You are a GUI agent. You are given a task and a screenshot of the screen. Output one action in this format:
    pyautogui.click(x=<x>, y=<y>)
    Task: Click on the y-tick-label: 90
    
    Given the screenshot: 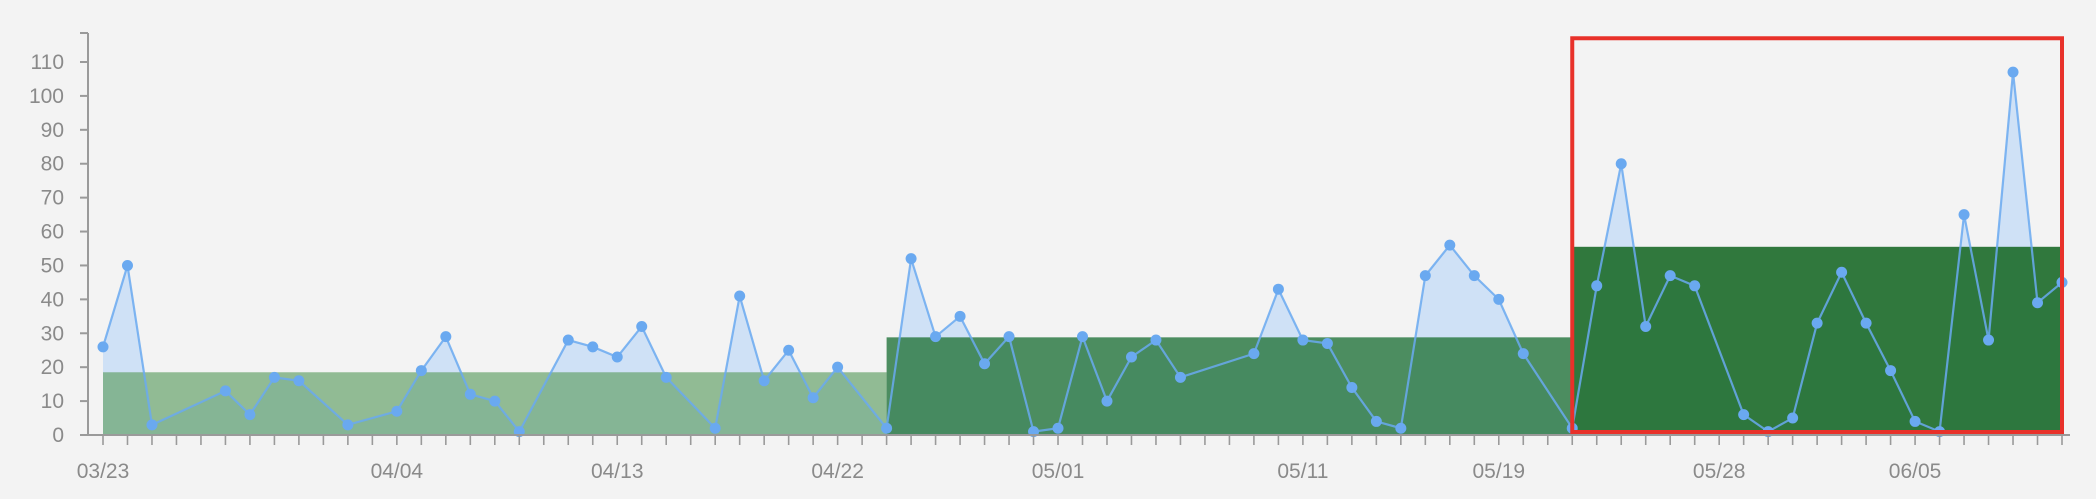 What is the action you would take?
    pyautogui.click(x=52, y=130)
    